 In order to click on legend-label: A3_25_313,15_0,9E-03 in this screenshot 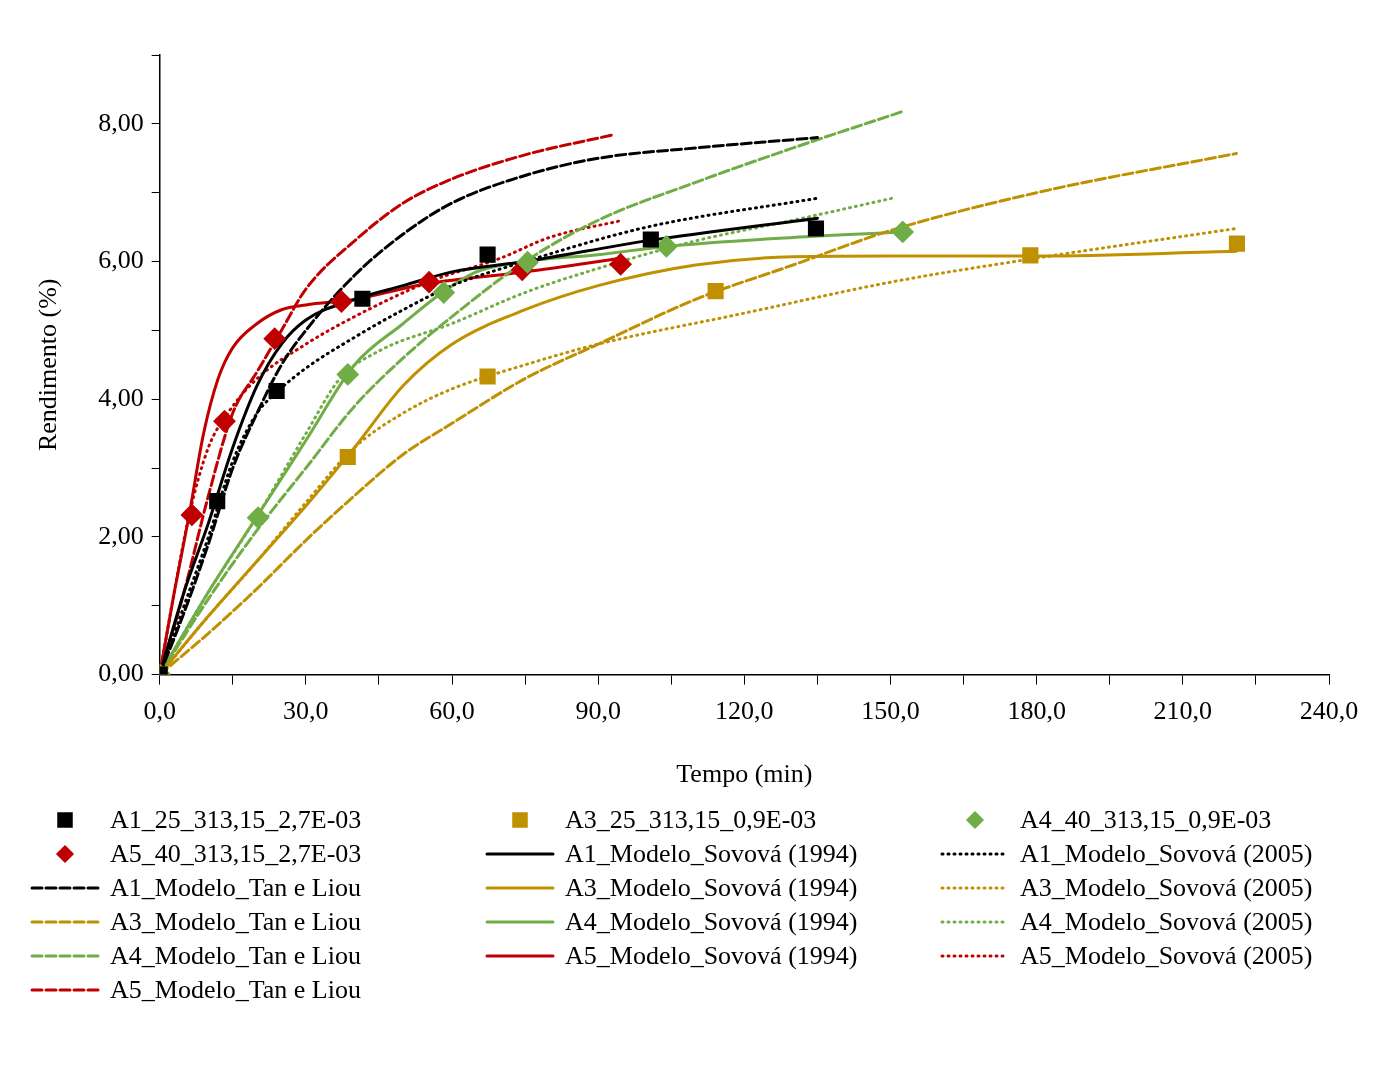, I will do `click(691, 820)`.